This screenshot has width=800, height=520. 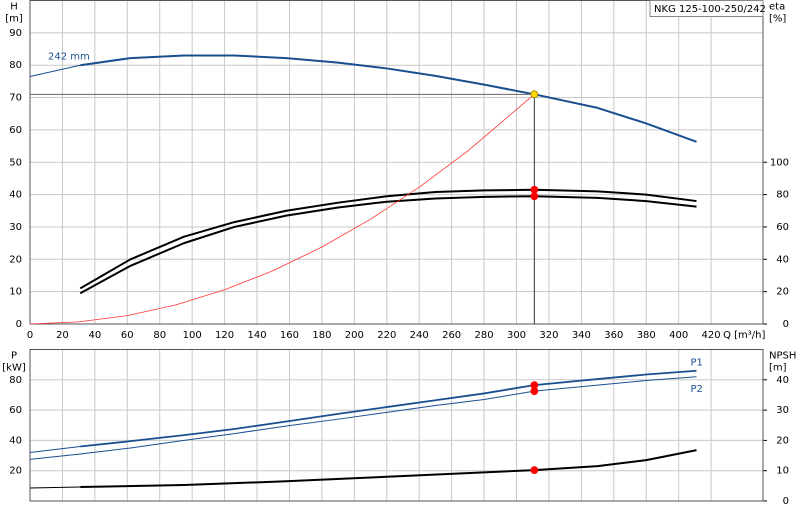 I want to click on x-tick-label: 120, so click(x=224, y=335).